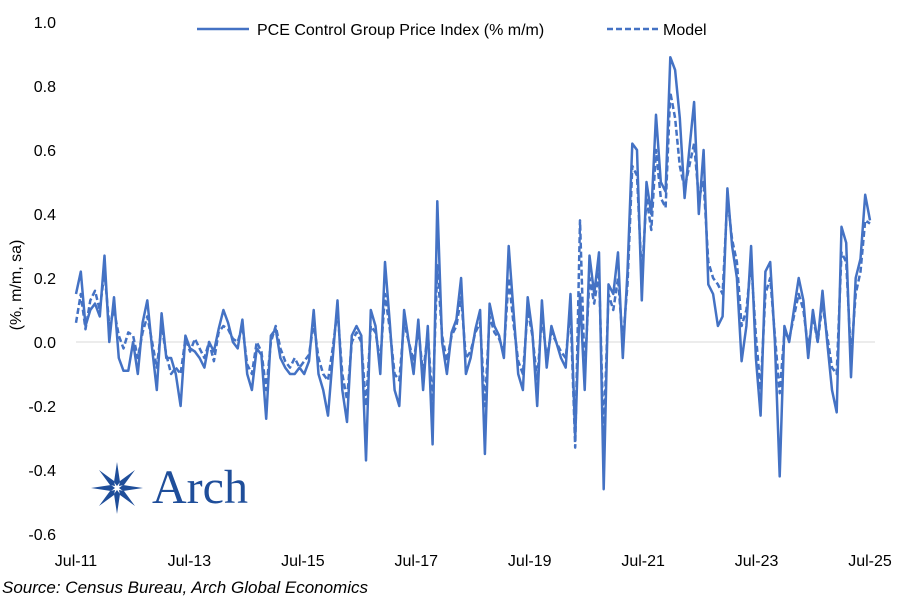 This screenshot has width=900, height=602. Describe the element at coordinates (42, 471) in the screenshot. I see `y-tick-label: -0.4` at that location.